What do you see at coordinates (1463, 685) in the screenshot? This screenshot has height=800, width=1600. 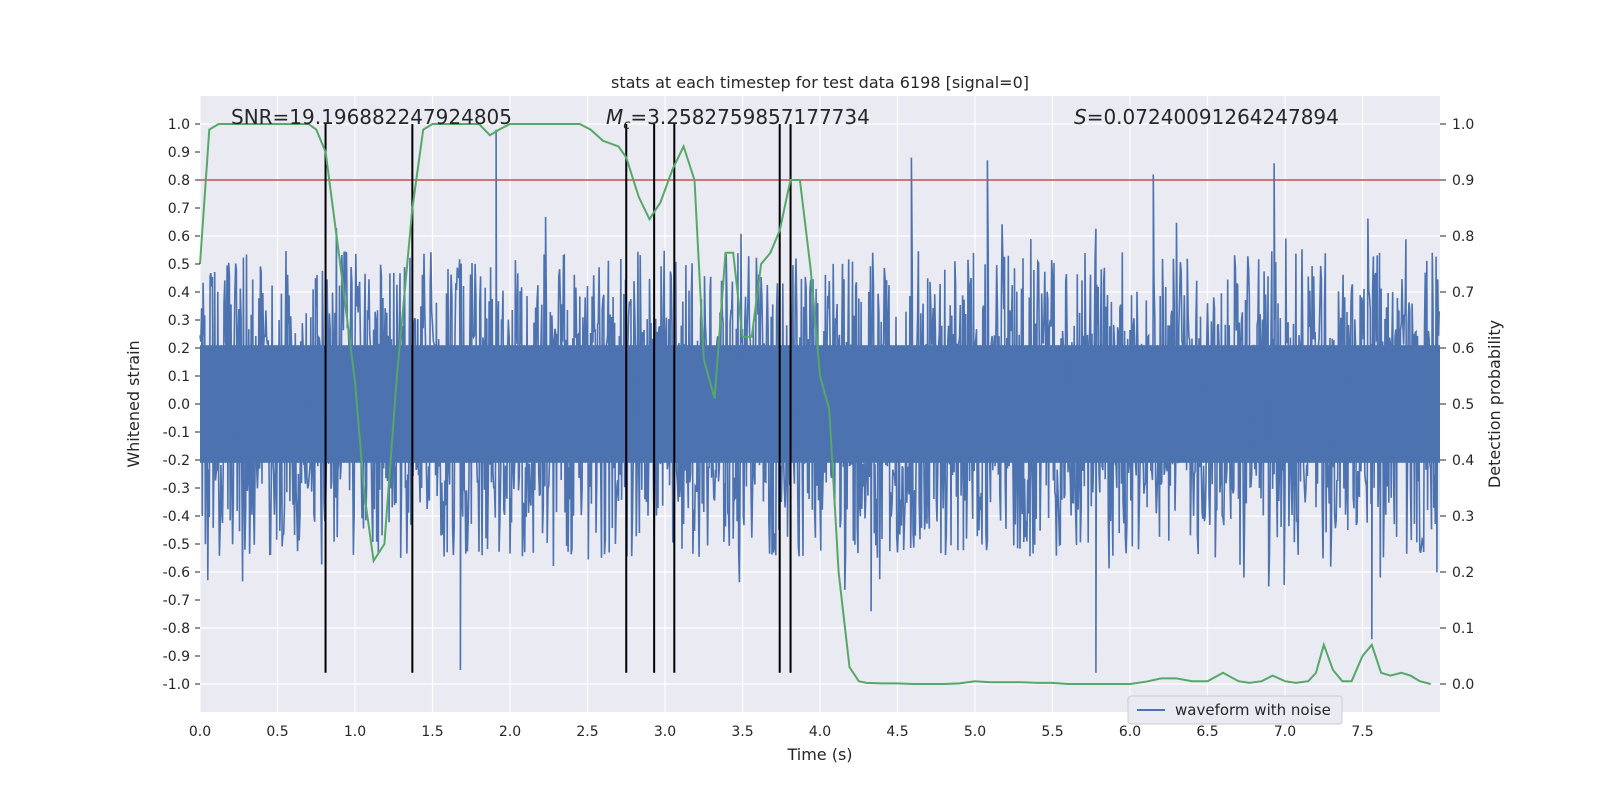 I see `y2-tick-label: 0.0` at bounding box center [1463, 685].